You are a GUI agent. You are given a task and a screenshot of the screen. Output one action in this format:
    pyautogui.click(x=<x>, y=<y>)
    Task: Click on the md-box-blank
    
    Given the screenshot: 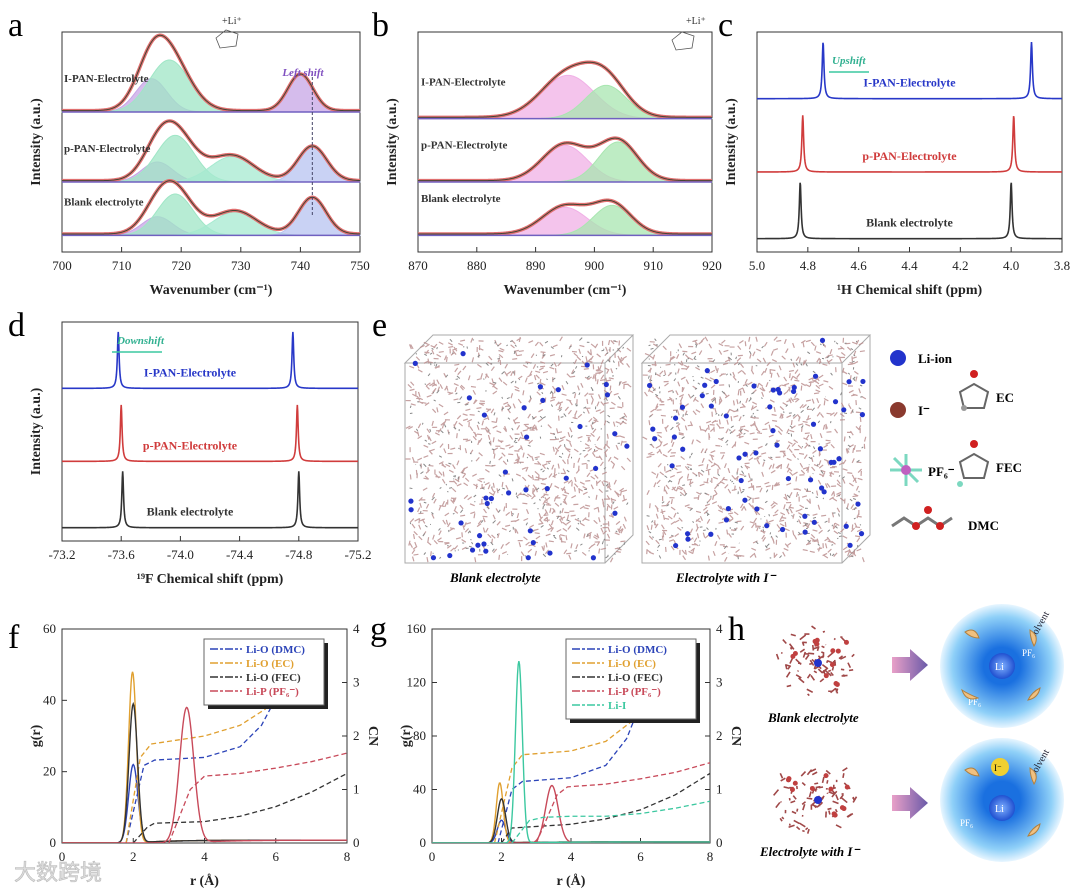 What is the action you would take?
    pyautogui.click(x=519, y=449)
    